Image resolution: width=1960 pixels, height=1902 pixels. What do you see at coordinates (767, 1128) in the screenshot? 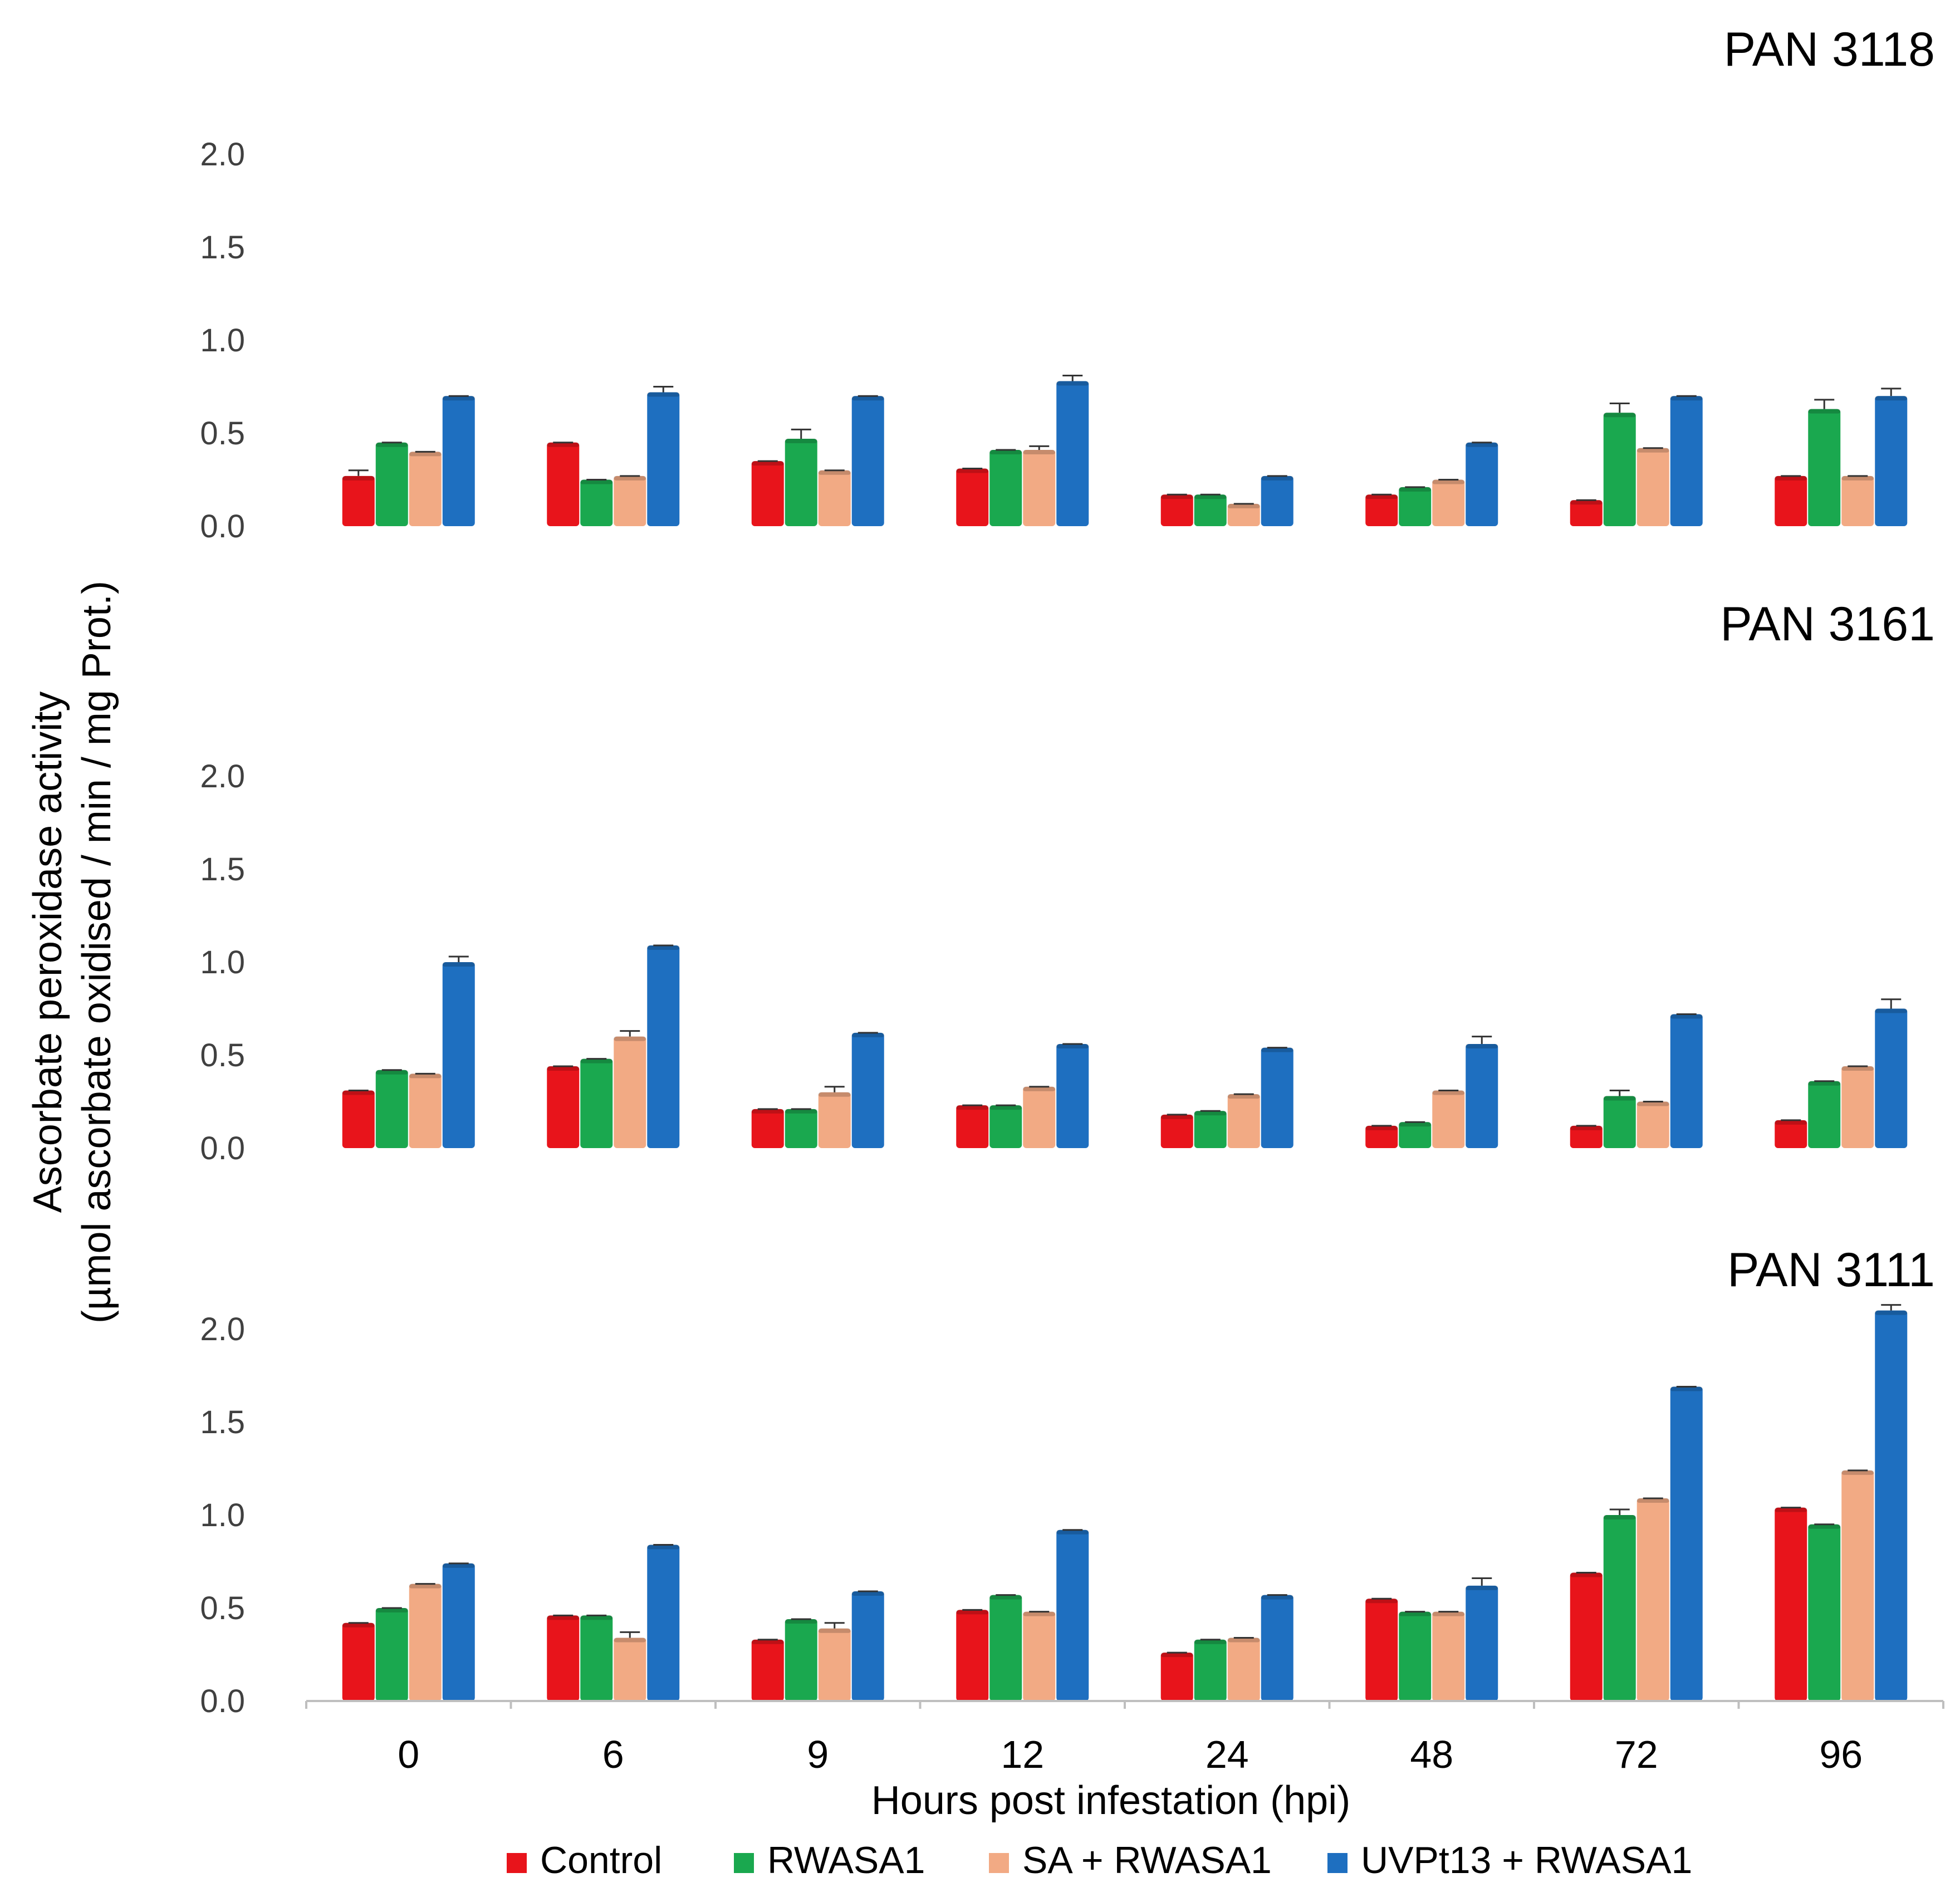
I see `bar-control-9hpi` at bounding box center [767, 1128].